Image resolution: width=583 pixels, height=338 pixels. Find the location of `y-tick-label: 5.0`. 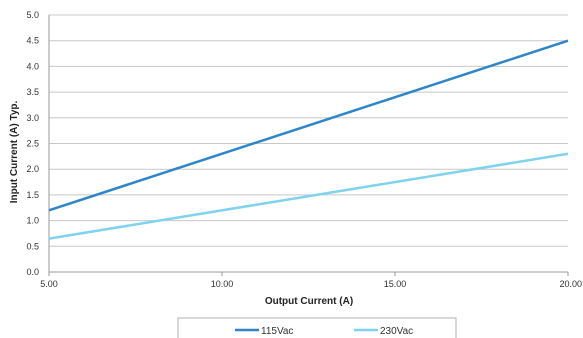

y-tick-label: 5.0 is located at coordinates (32, 15).